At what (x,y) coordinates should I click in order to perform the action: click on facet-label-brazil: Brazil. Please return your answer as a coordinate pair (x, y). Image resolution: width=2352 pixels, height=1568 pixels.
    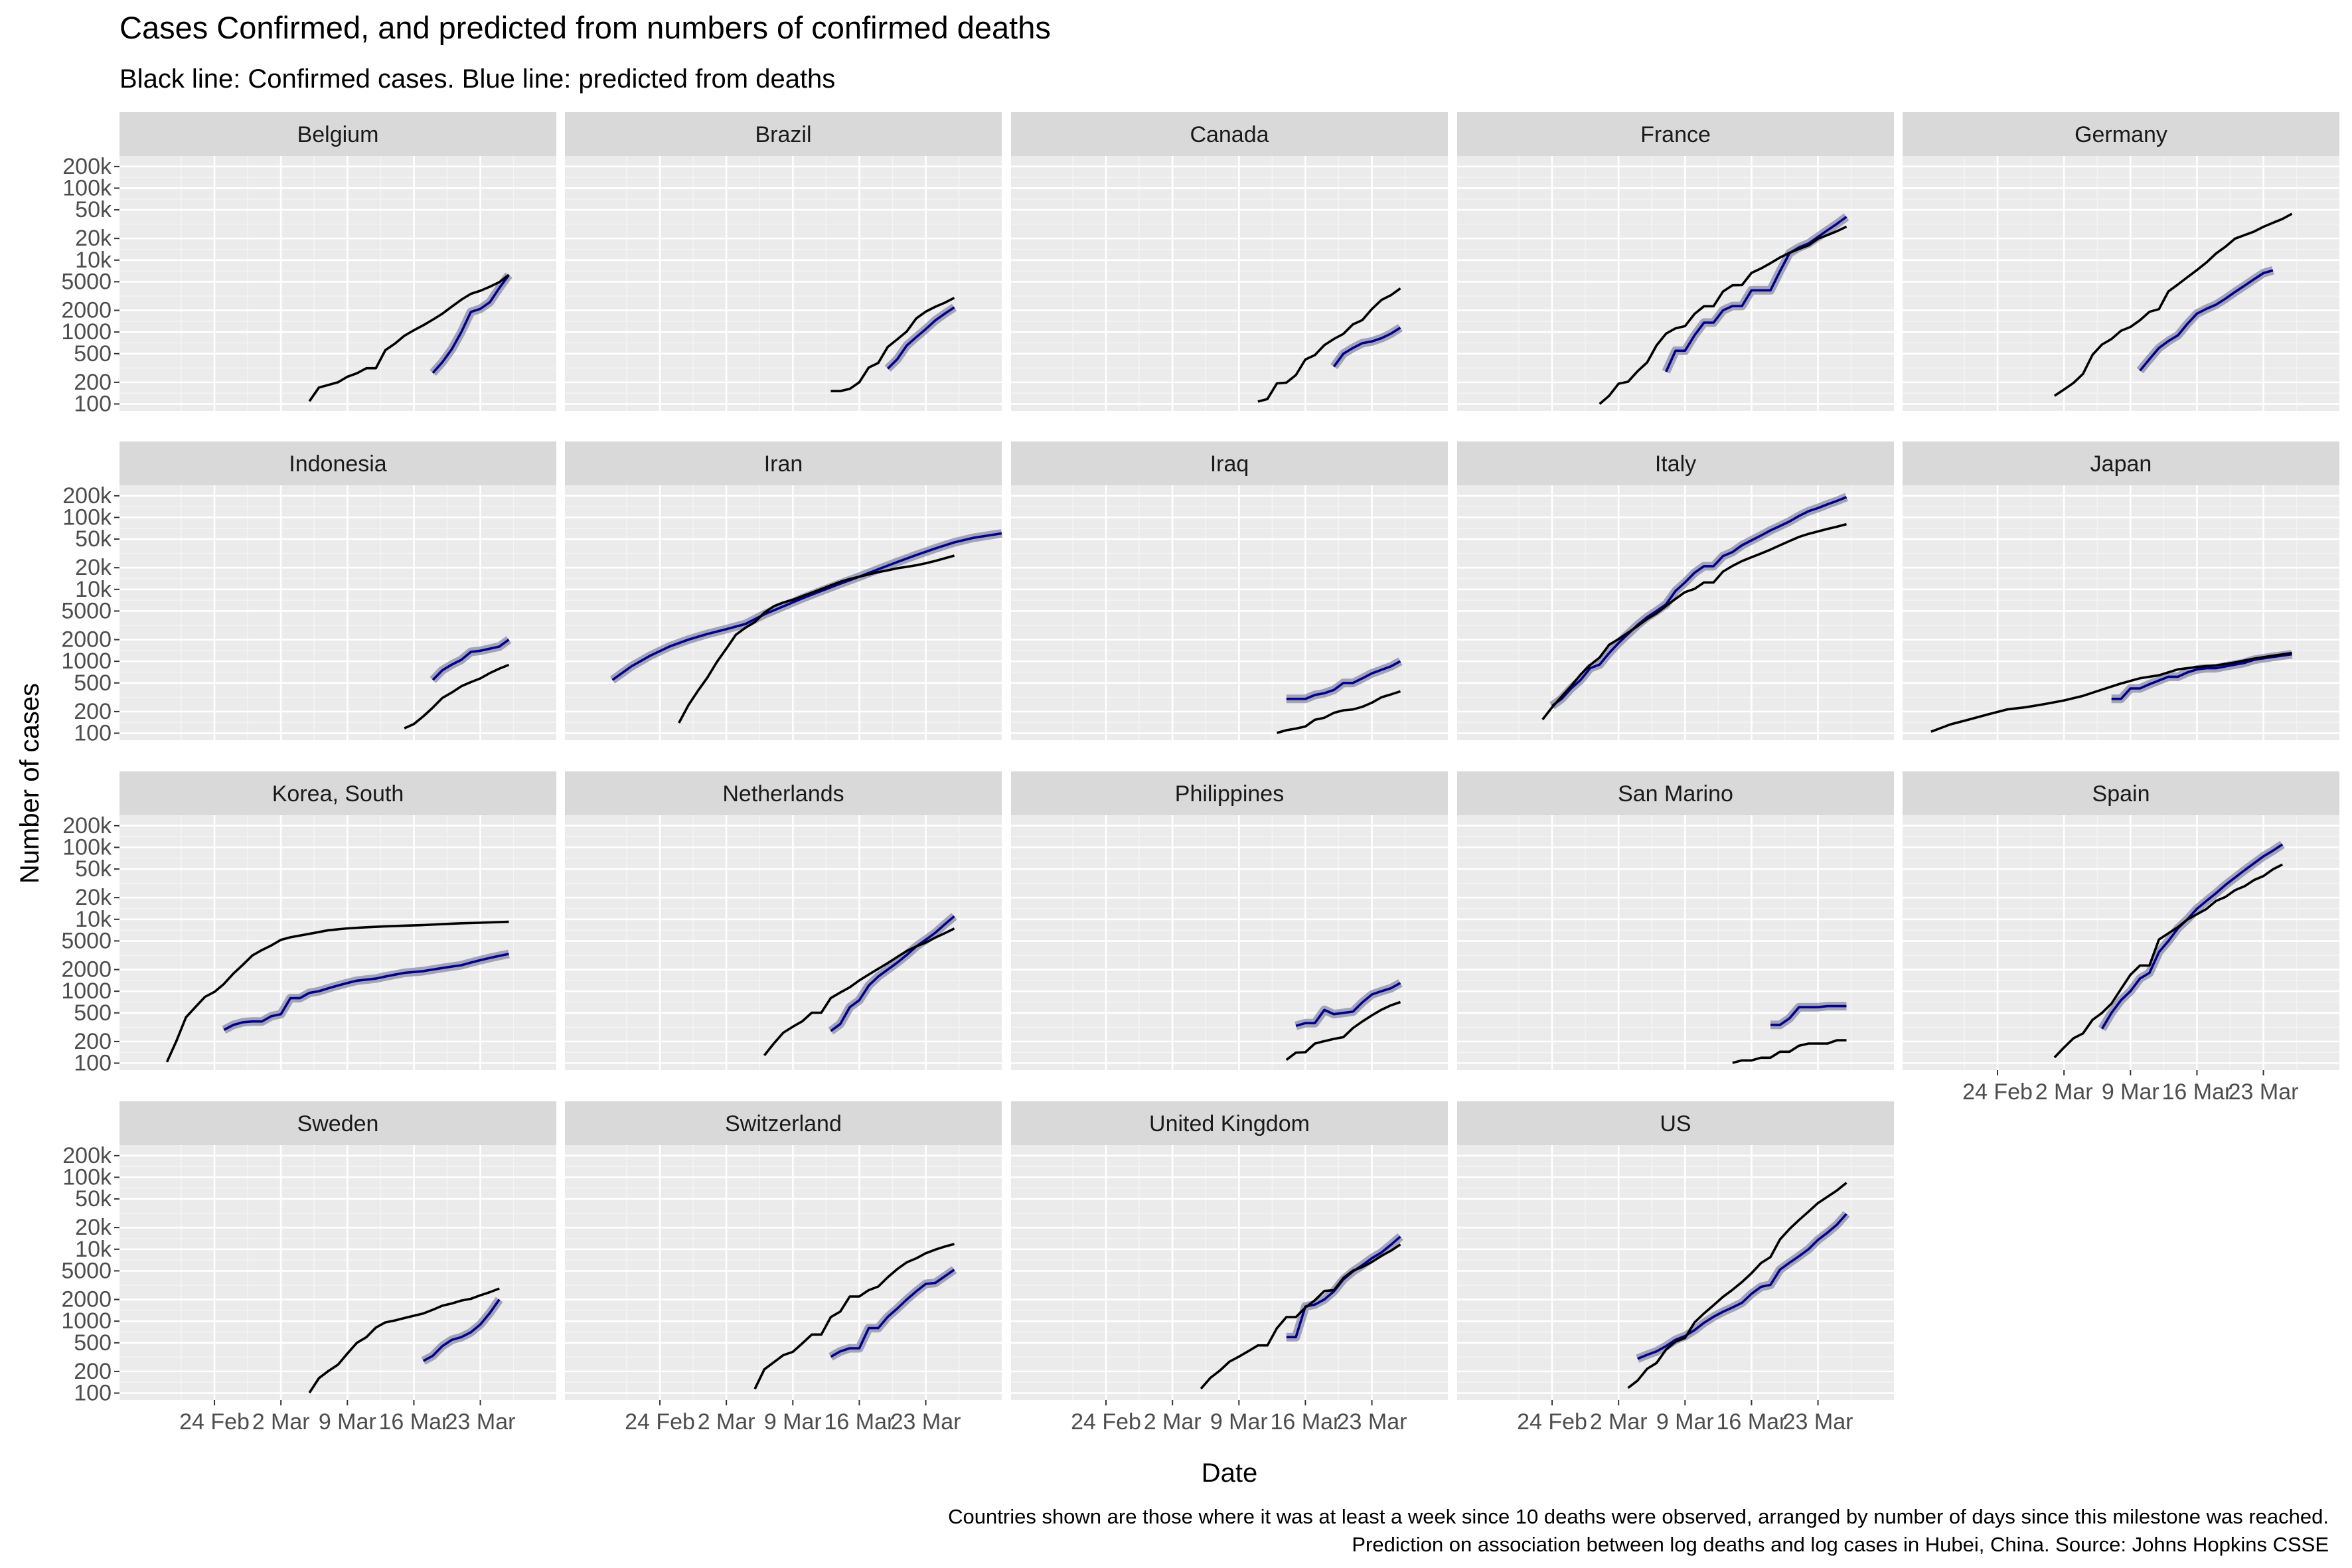
    Looking at the image, I should click on (783, 134).